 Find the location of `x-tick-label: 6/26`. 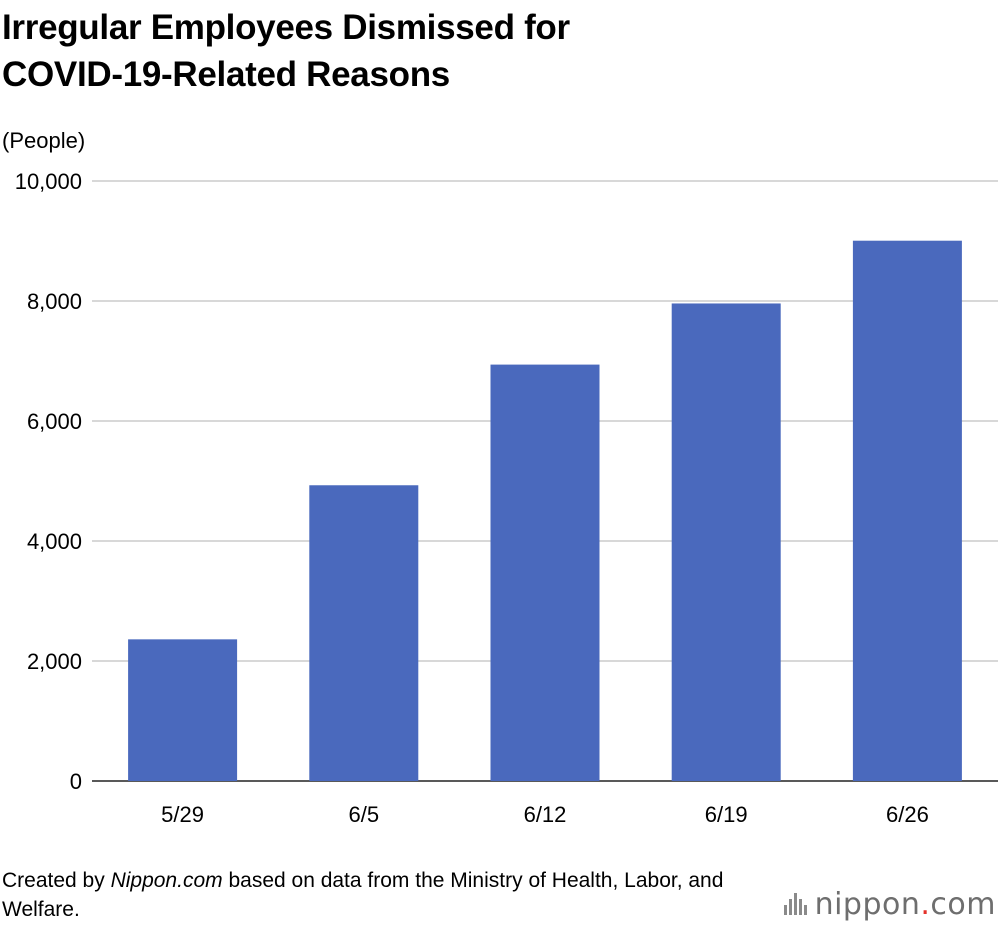

x-tick-label: 6/26 is located at coordinates (907, 814).